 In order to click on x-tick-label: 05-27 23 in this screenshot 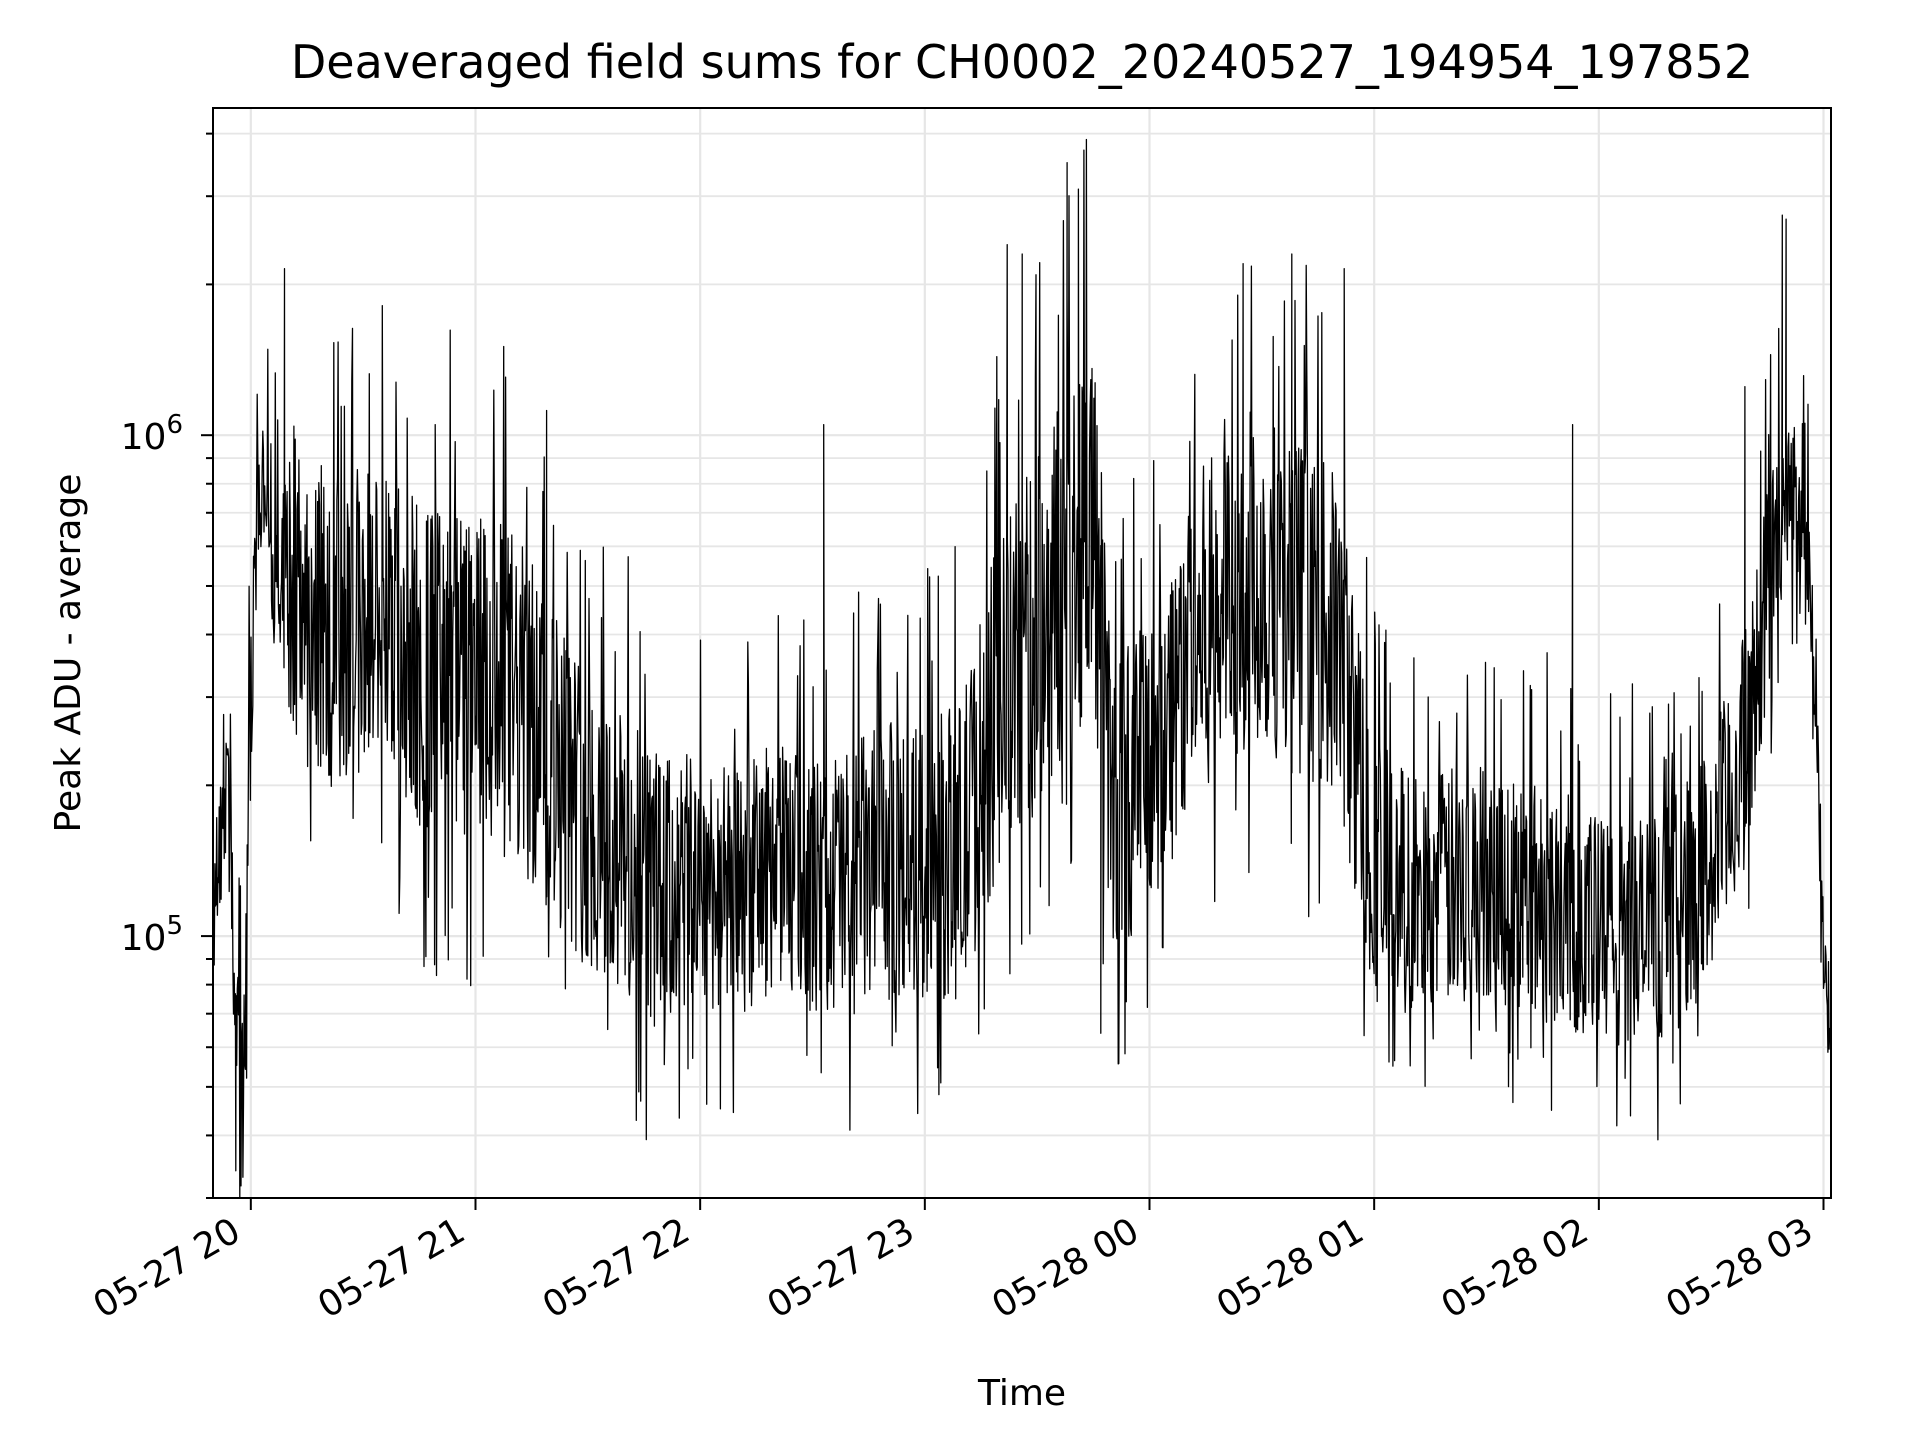, I will do `click(841, 1268)`.